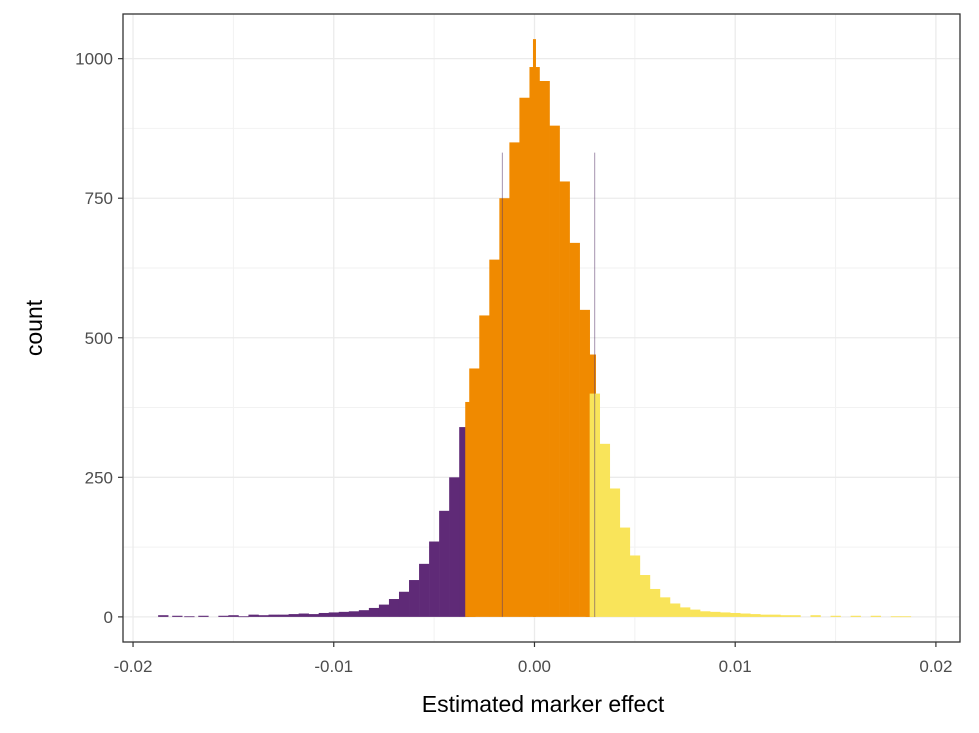 This screenshot has width=979, height=733. What do you see at coordinates (108, 617) in the screenshot?
I see `y-tick-label: 0` at bounding box center [108, 617].